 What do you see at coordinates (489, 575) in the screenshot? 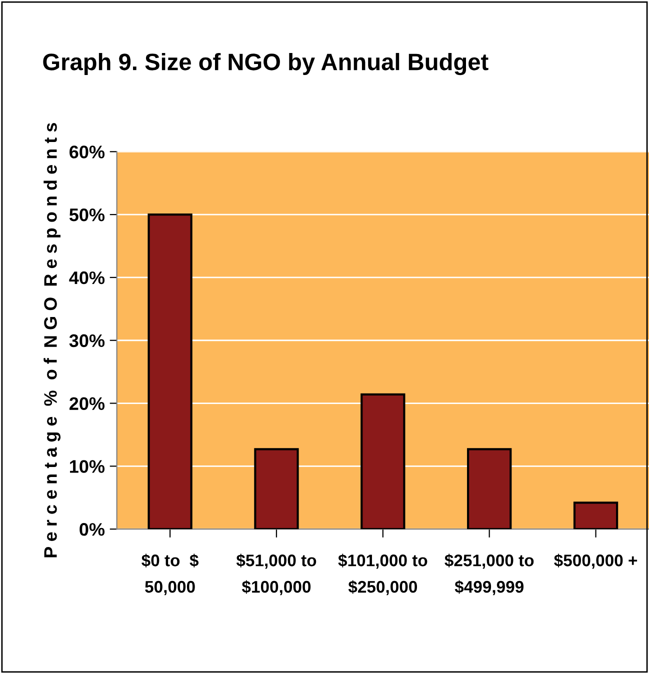
I see `x-tick-label: $251,000 to $499,999` at bounding box center [489, 575].